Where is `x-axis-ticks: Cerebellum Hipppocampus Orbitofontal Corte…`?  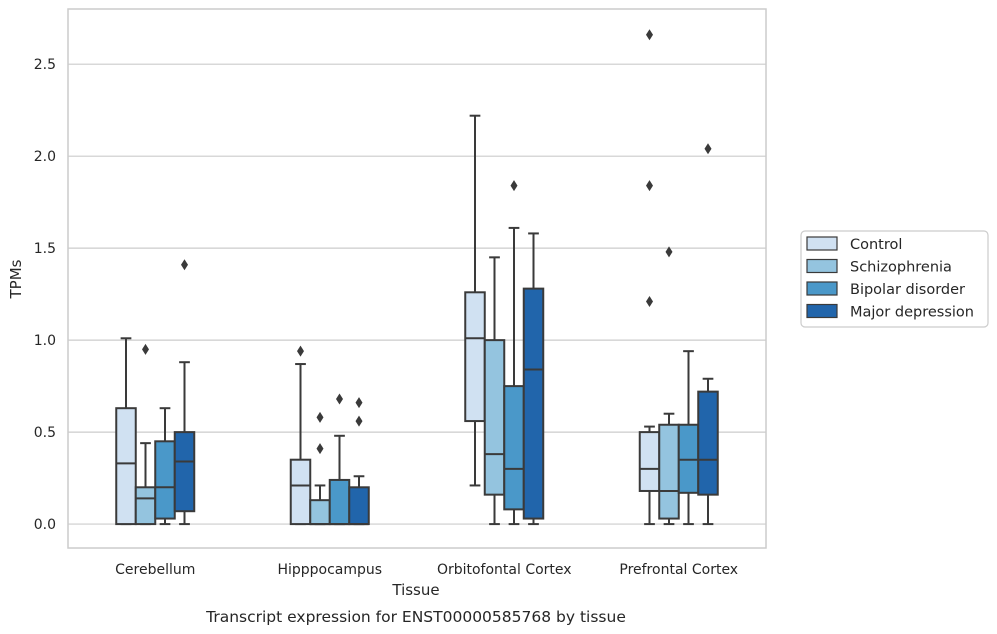 x-axis-ticks: Cerebellum Hipppocampus Orbitofontal Corte… is located at coordinates (426, 570).